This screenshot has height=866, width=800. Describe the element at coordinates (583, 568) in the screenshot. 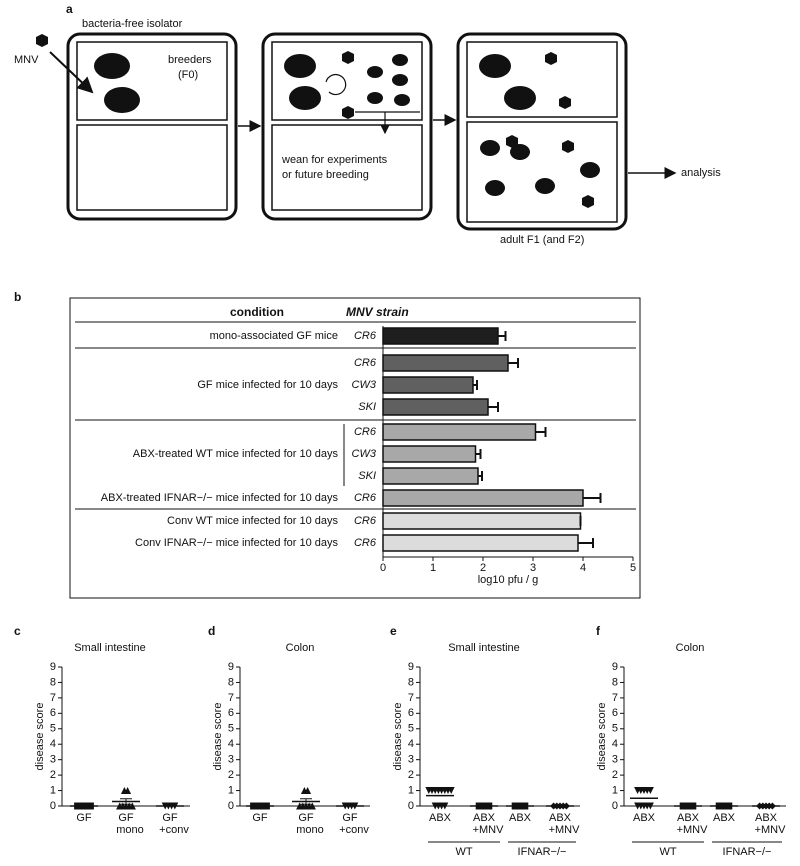

I see `x-tick-label: 4` at that location.